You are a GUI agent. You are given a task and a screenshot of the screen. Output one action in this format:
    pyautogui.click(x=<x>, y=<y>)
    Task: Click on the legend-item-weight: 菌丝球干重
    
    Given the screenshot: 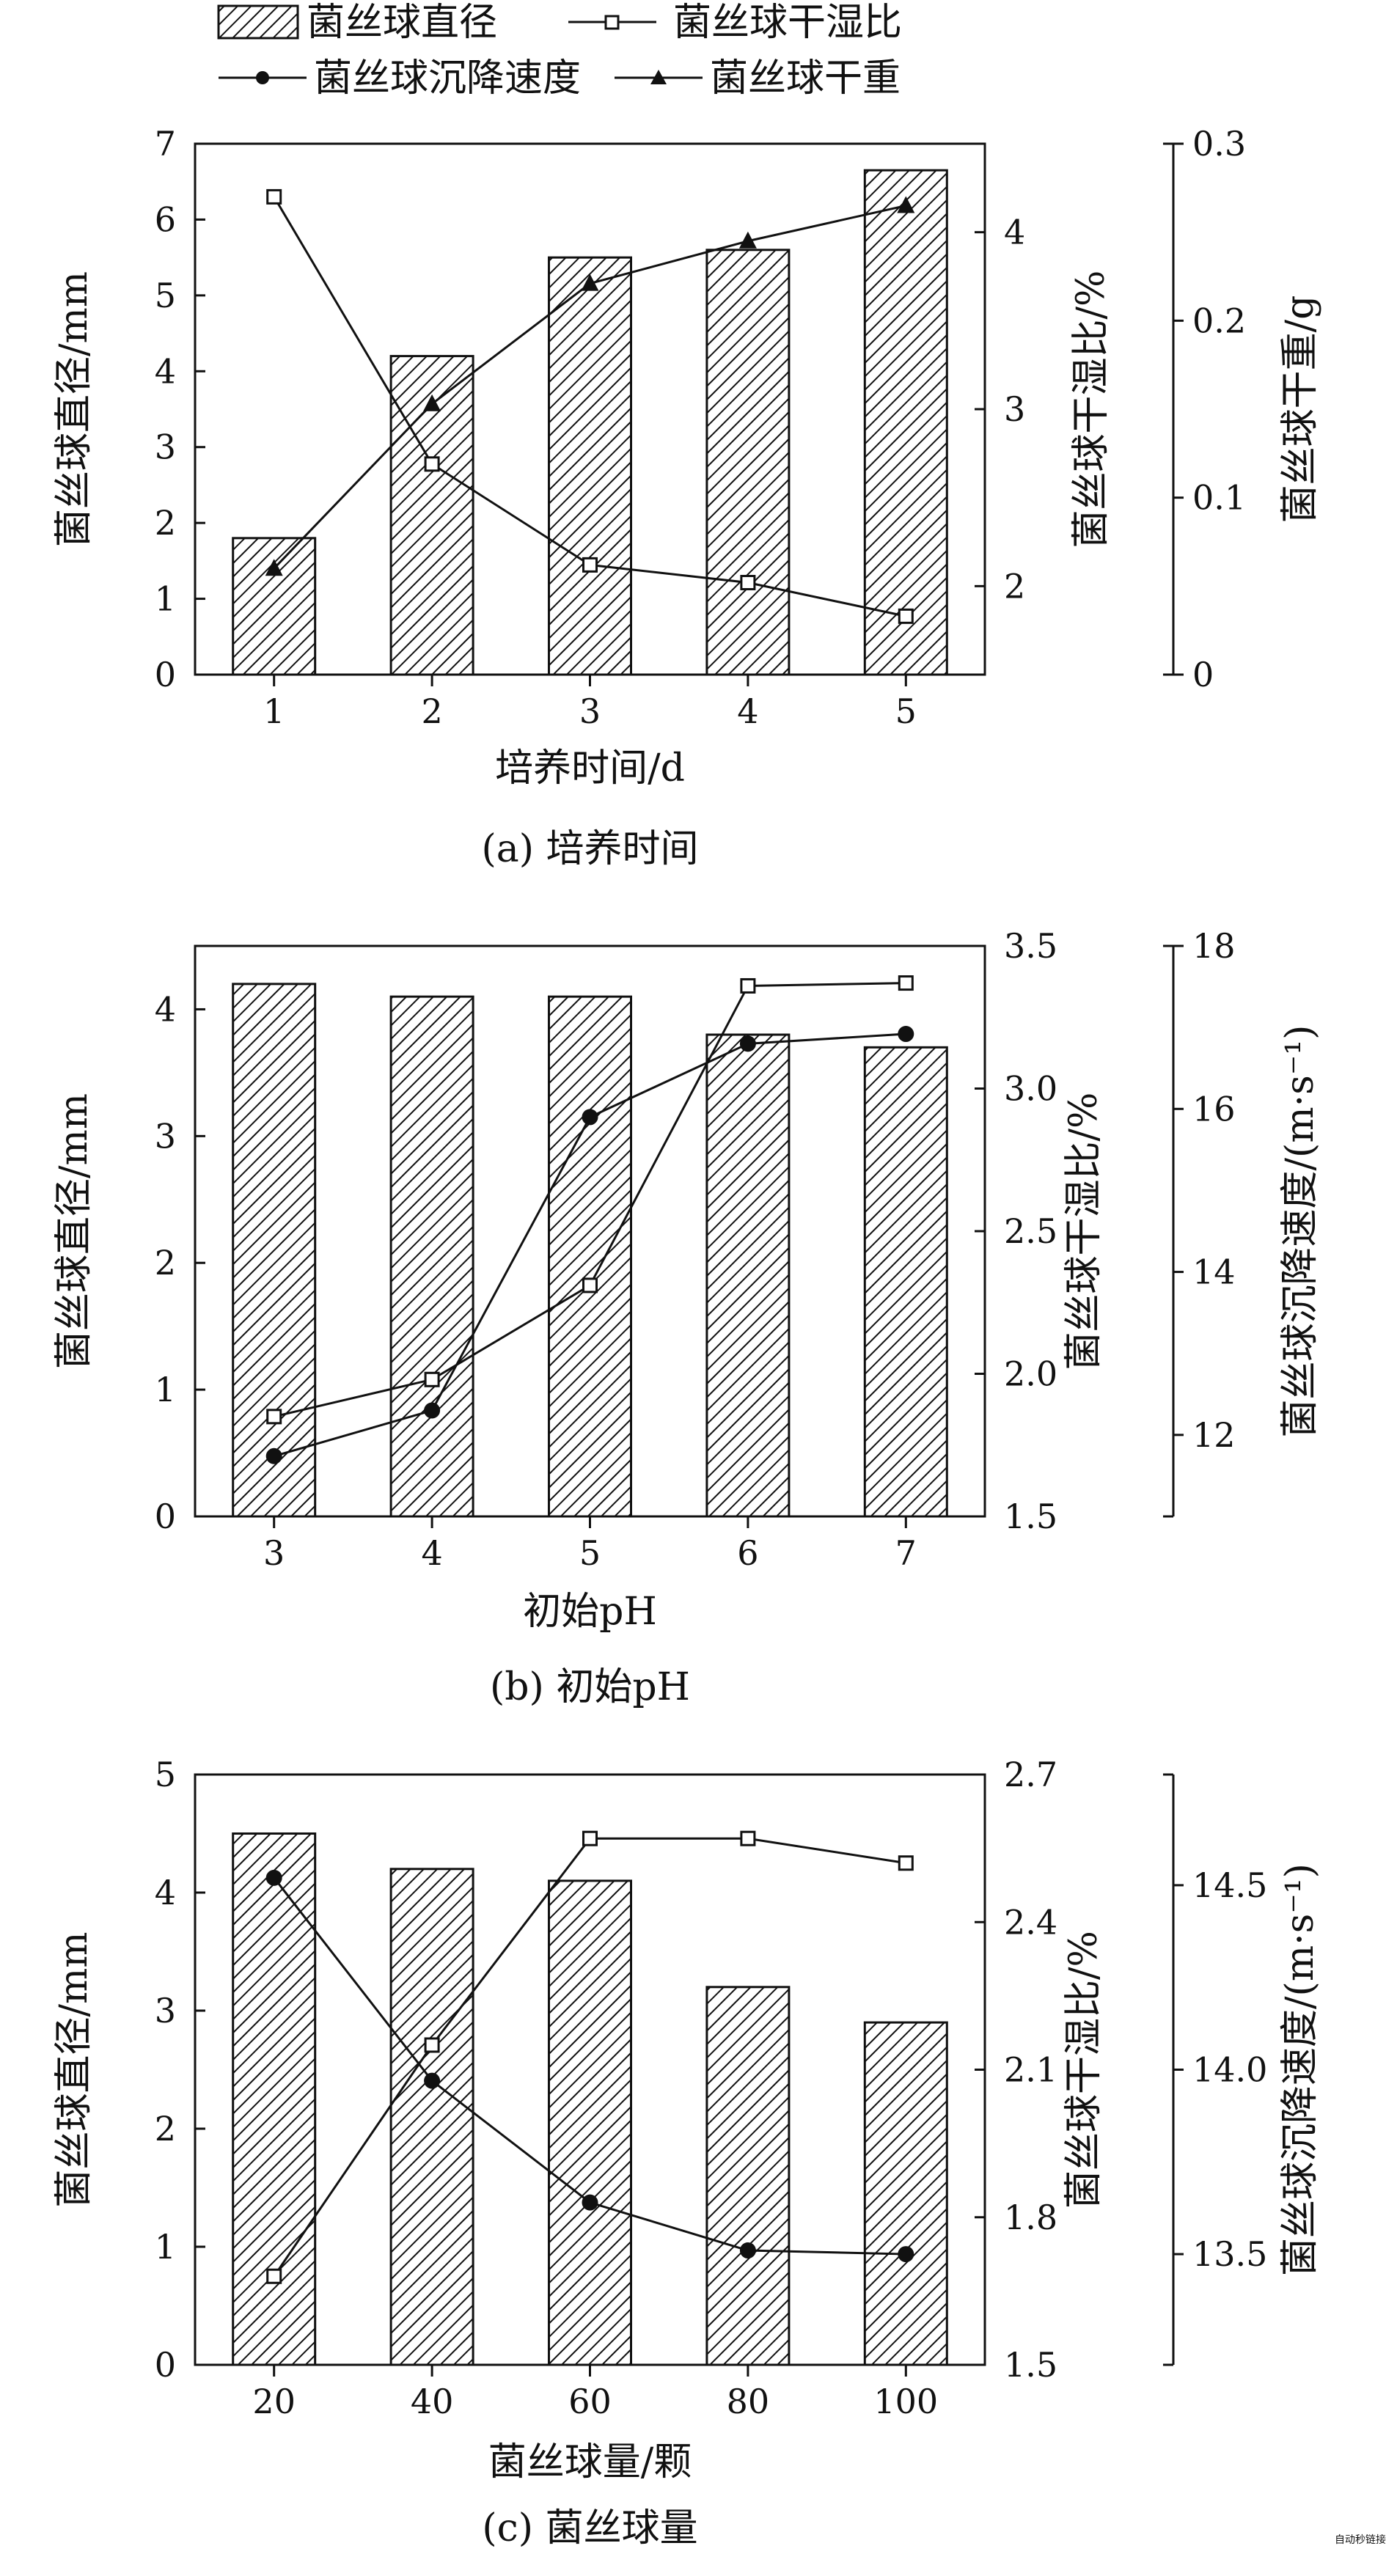 What is the action you would take?
    pyautogui.click(x=758, y=78)
    